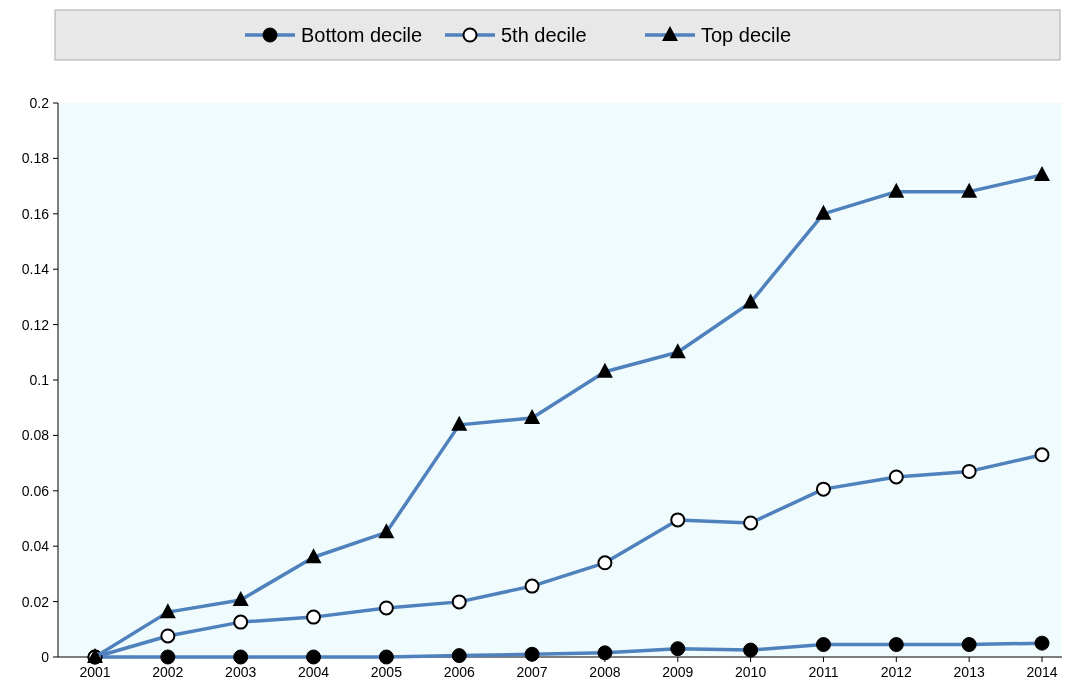  Describe the element at coordinates (35, 324) in the screenshot. I see `y-tick-label: 0.12` at that location.